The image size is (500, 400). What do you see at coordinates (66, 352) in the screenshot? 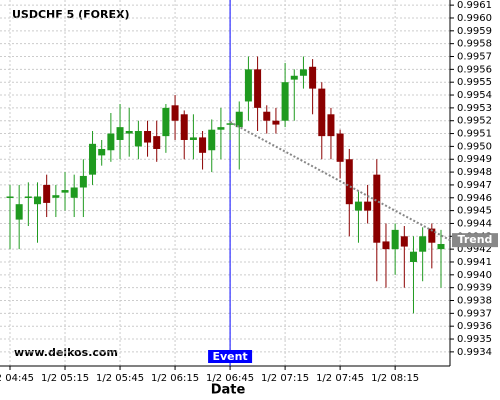
I see `watermark: www.delkos.com` at bounding box center [66, 352].